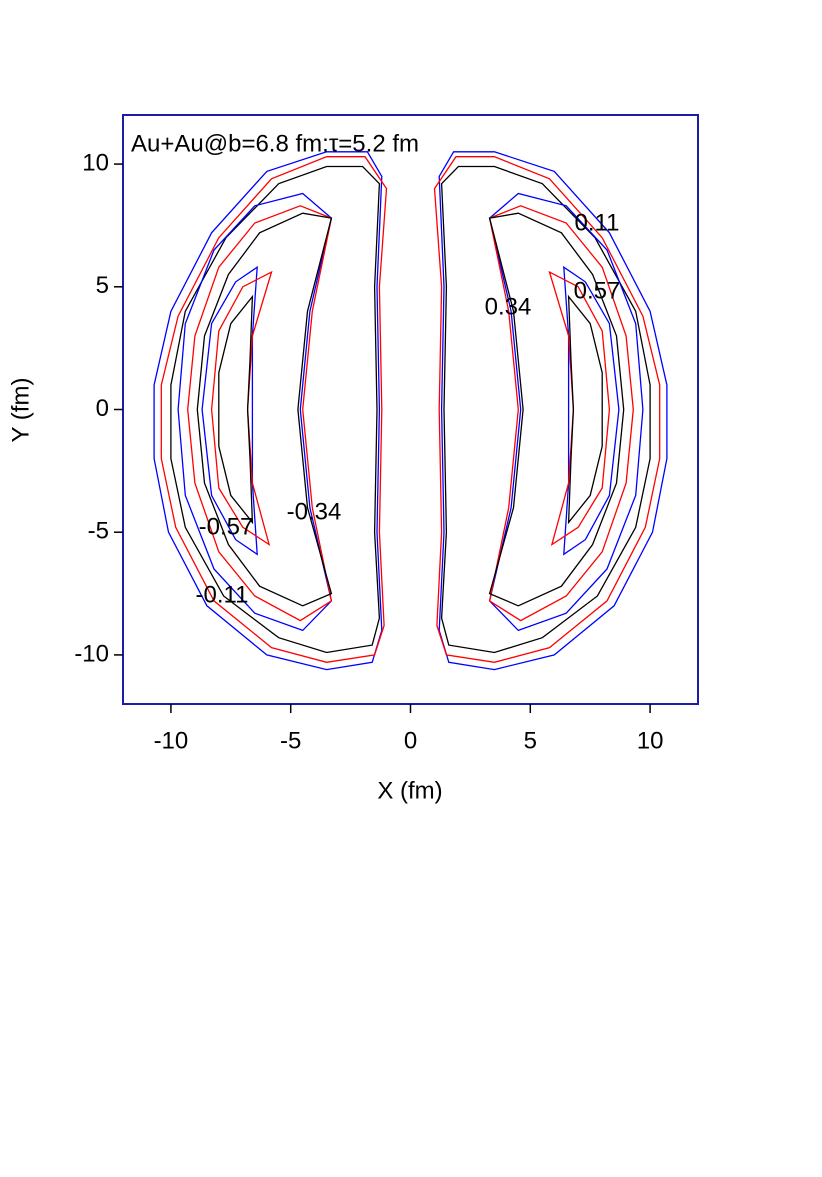  Describe the element at coordinates (102, 285) in the screenshot. I see `y-tick-label: 5` at that location.